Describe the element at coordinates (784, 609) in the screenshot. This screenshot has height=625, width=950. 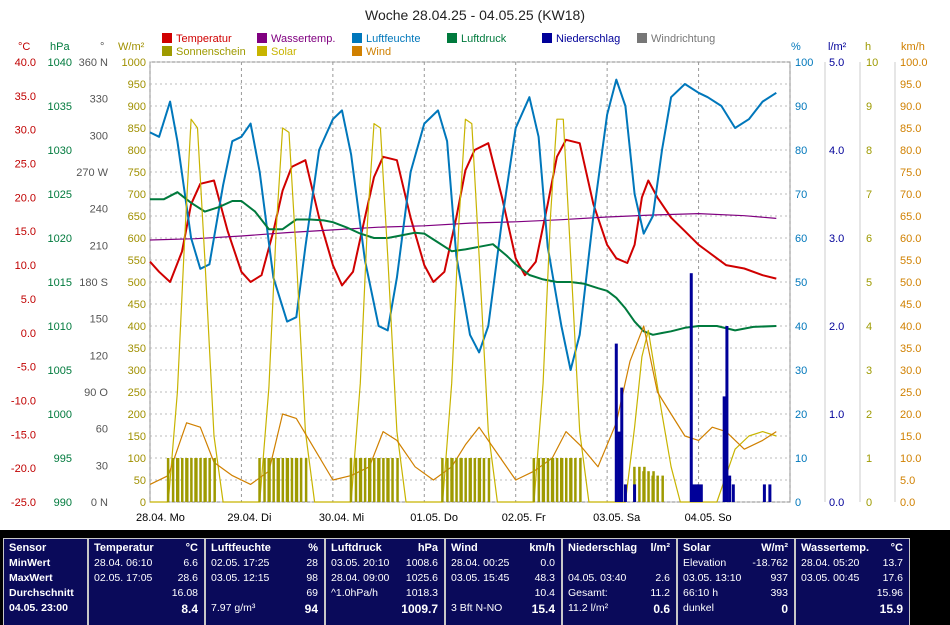
I see `stats-cell-value: 0` at that location.